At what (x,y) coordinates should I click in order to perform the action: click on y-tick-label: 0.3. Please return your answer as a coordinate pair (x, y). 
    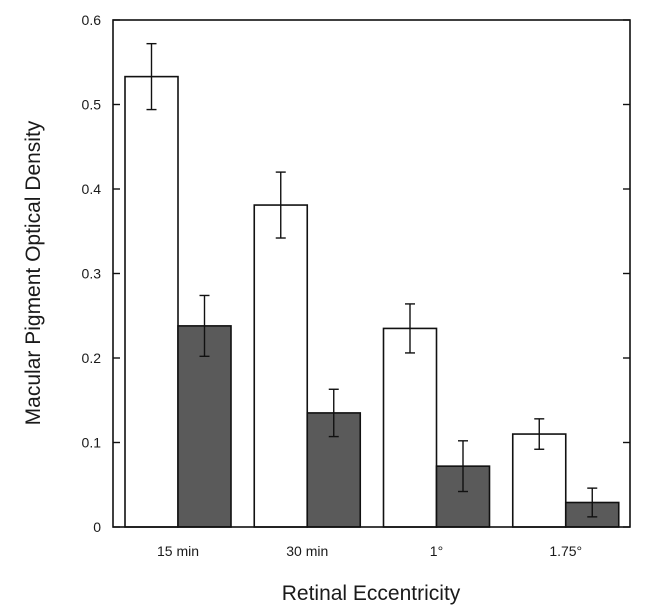
    Looking at the image, I should click on (92, 274).